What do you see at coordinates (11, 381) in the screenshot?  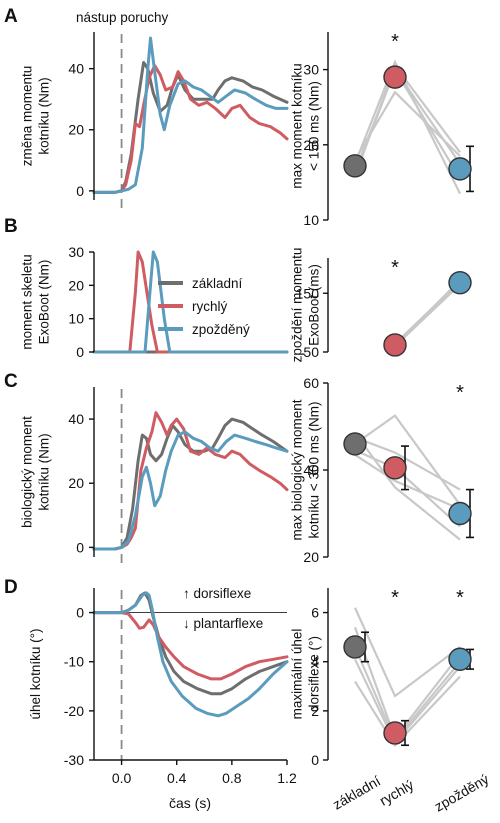 I see `panel-letter-c: C` at bounding box center [11, 381].